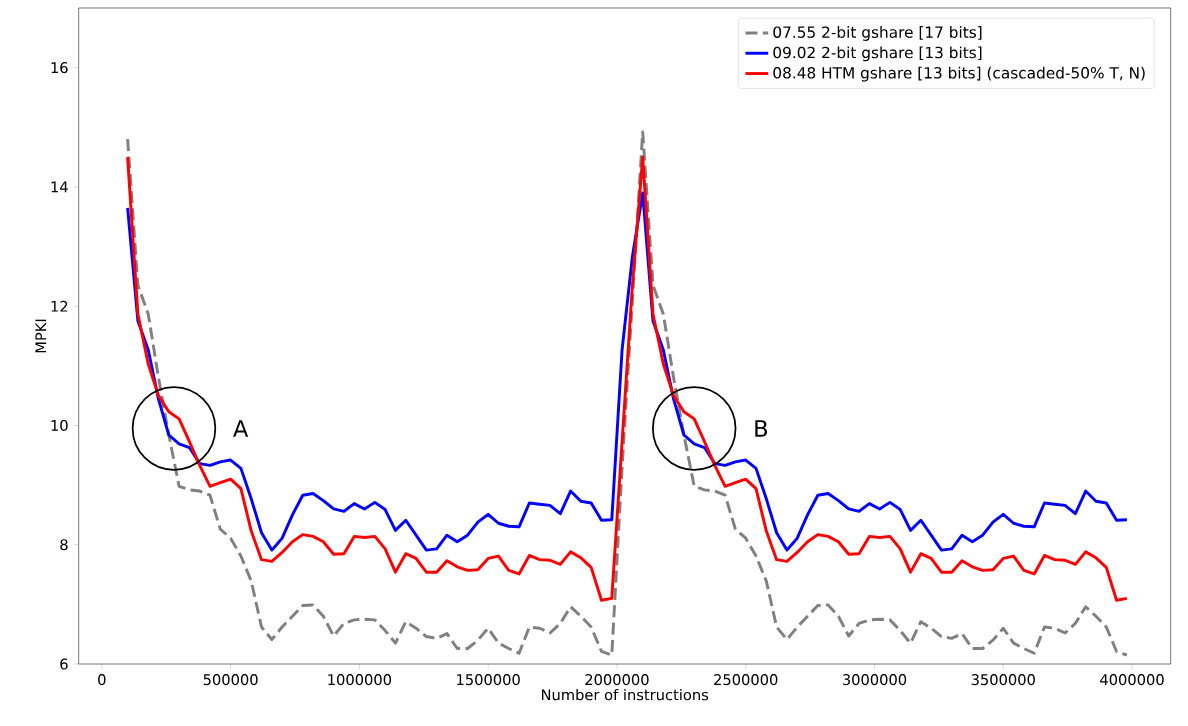 This screenshot has height=726, width=1188. I want to click on x-tick-label: 1500000, so click(488, 680).